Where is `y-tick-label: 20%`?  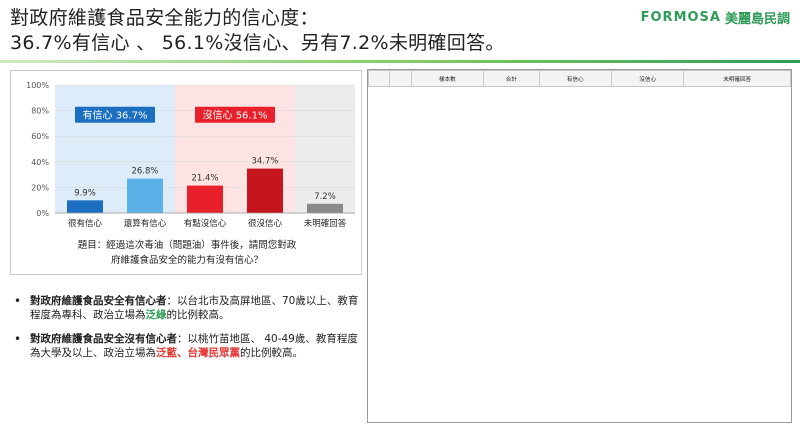
y-tick-label: 20% is located at coordinates (40, 187).